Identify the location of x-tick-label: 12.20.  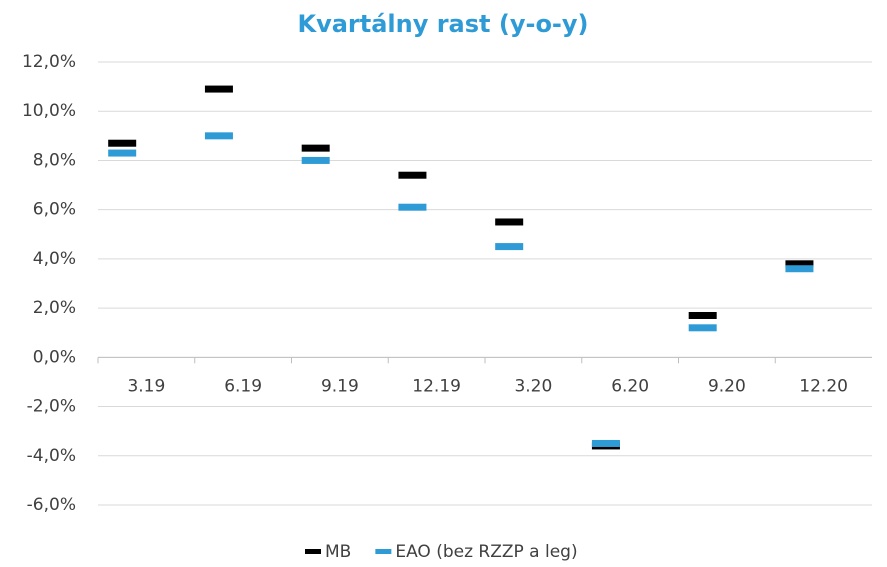
(823, 386).